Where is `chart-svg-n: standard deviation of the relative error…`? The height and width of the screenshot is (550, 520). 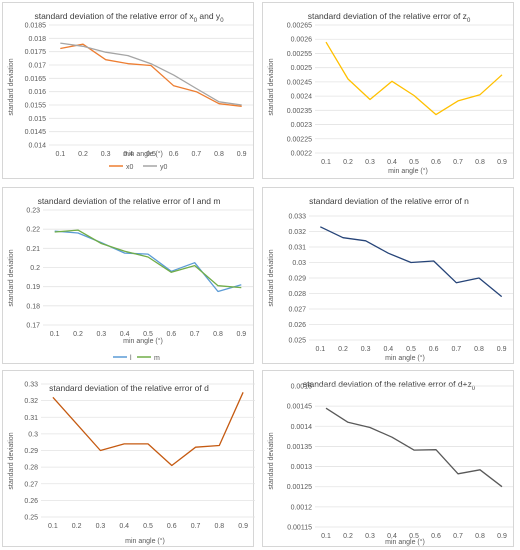
chart-svg-n: standard deviation of the relative error… is located at coordinates (390, 279).